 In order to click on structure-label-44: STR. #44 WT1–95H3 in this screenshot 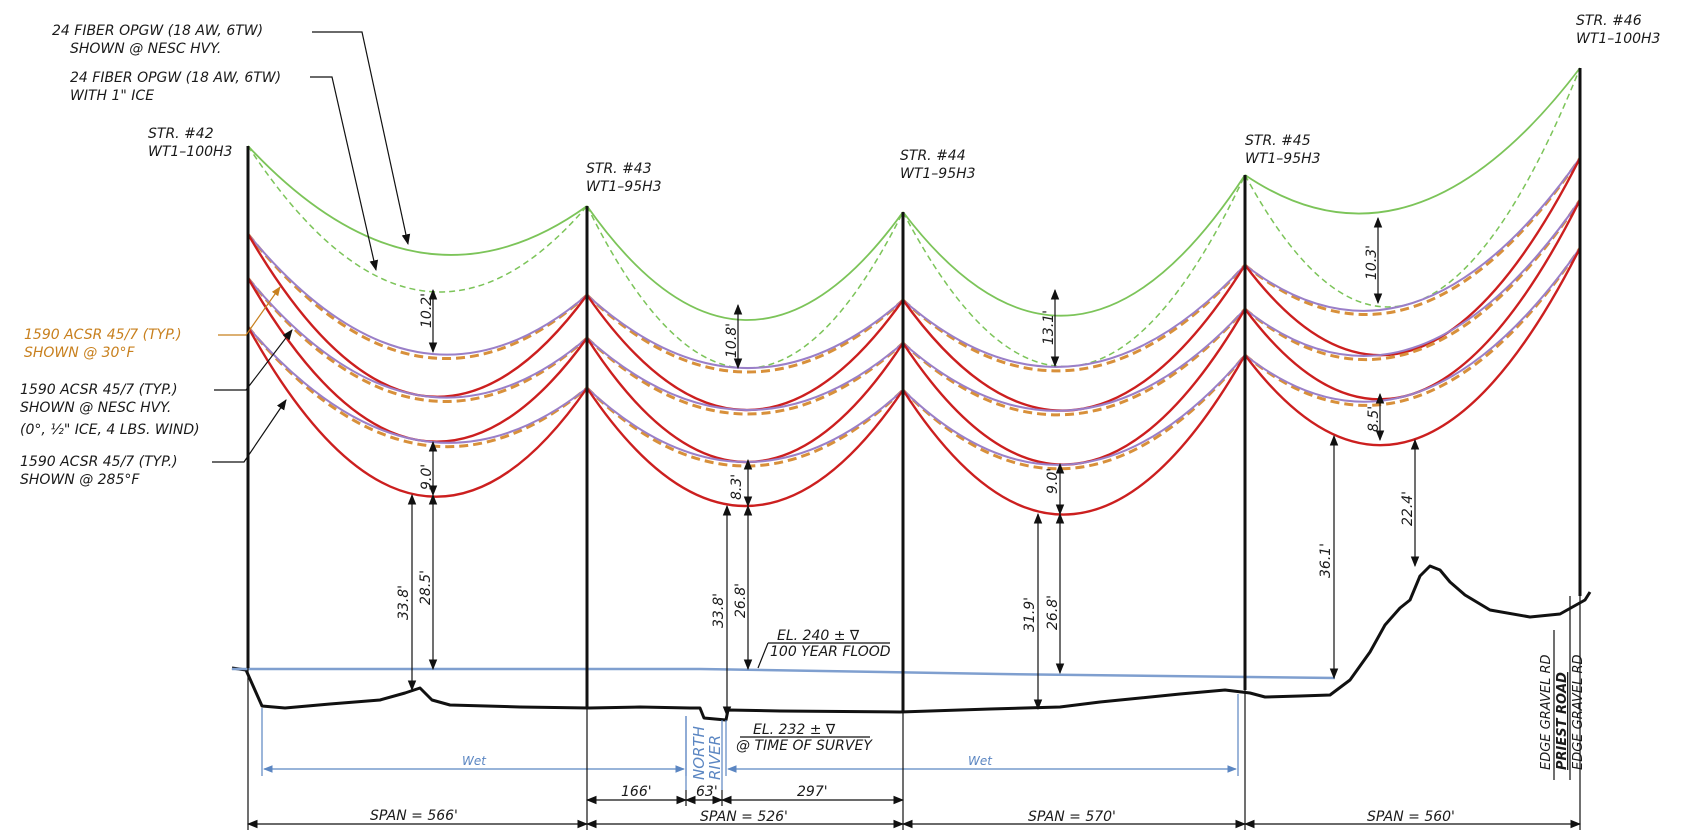, I will do `click(938, 165)`.